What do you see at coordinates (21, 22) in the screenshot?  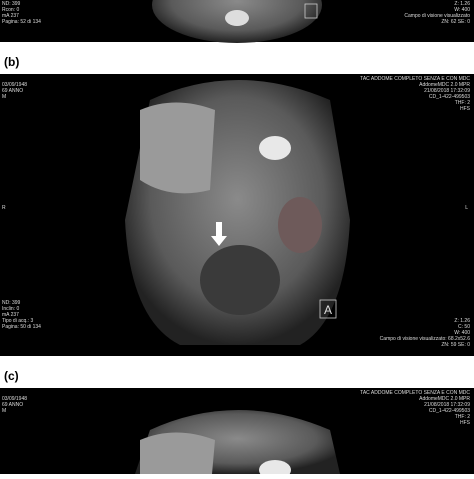 I see `overlay-text: Pagina: 52 di 134` at bounding box center [21, 22].